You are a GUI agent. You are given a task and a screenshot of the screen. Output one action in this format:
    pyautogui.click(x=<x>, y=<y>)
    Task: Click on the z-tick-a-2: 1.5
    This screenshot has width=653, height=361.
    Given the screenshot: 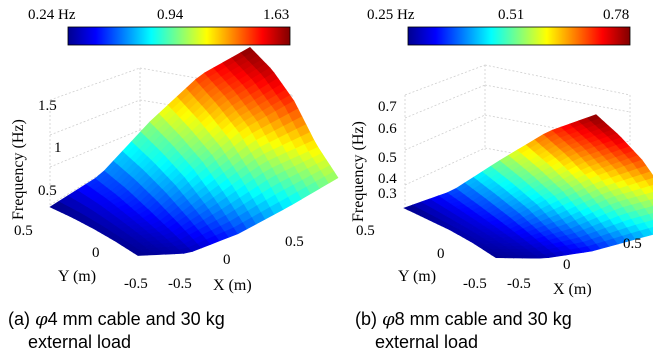 What is the action you would take?
    pyautogui.click(x=47, y=106)
    